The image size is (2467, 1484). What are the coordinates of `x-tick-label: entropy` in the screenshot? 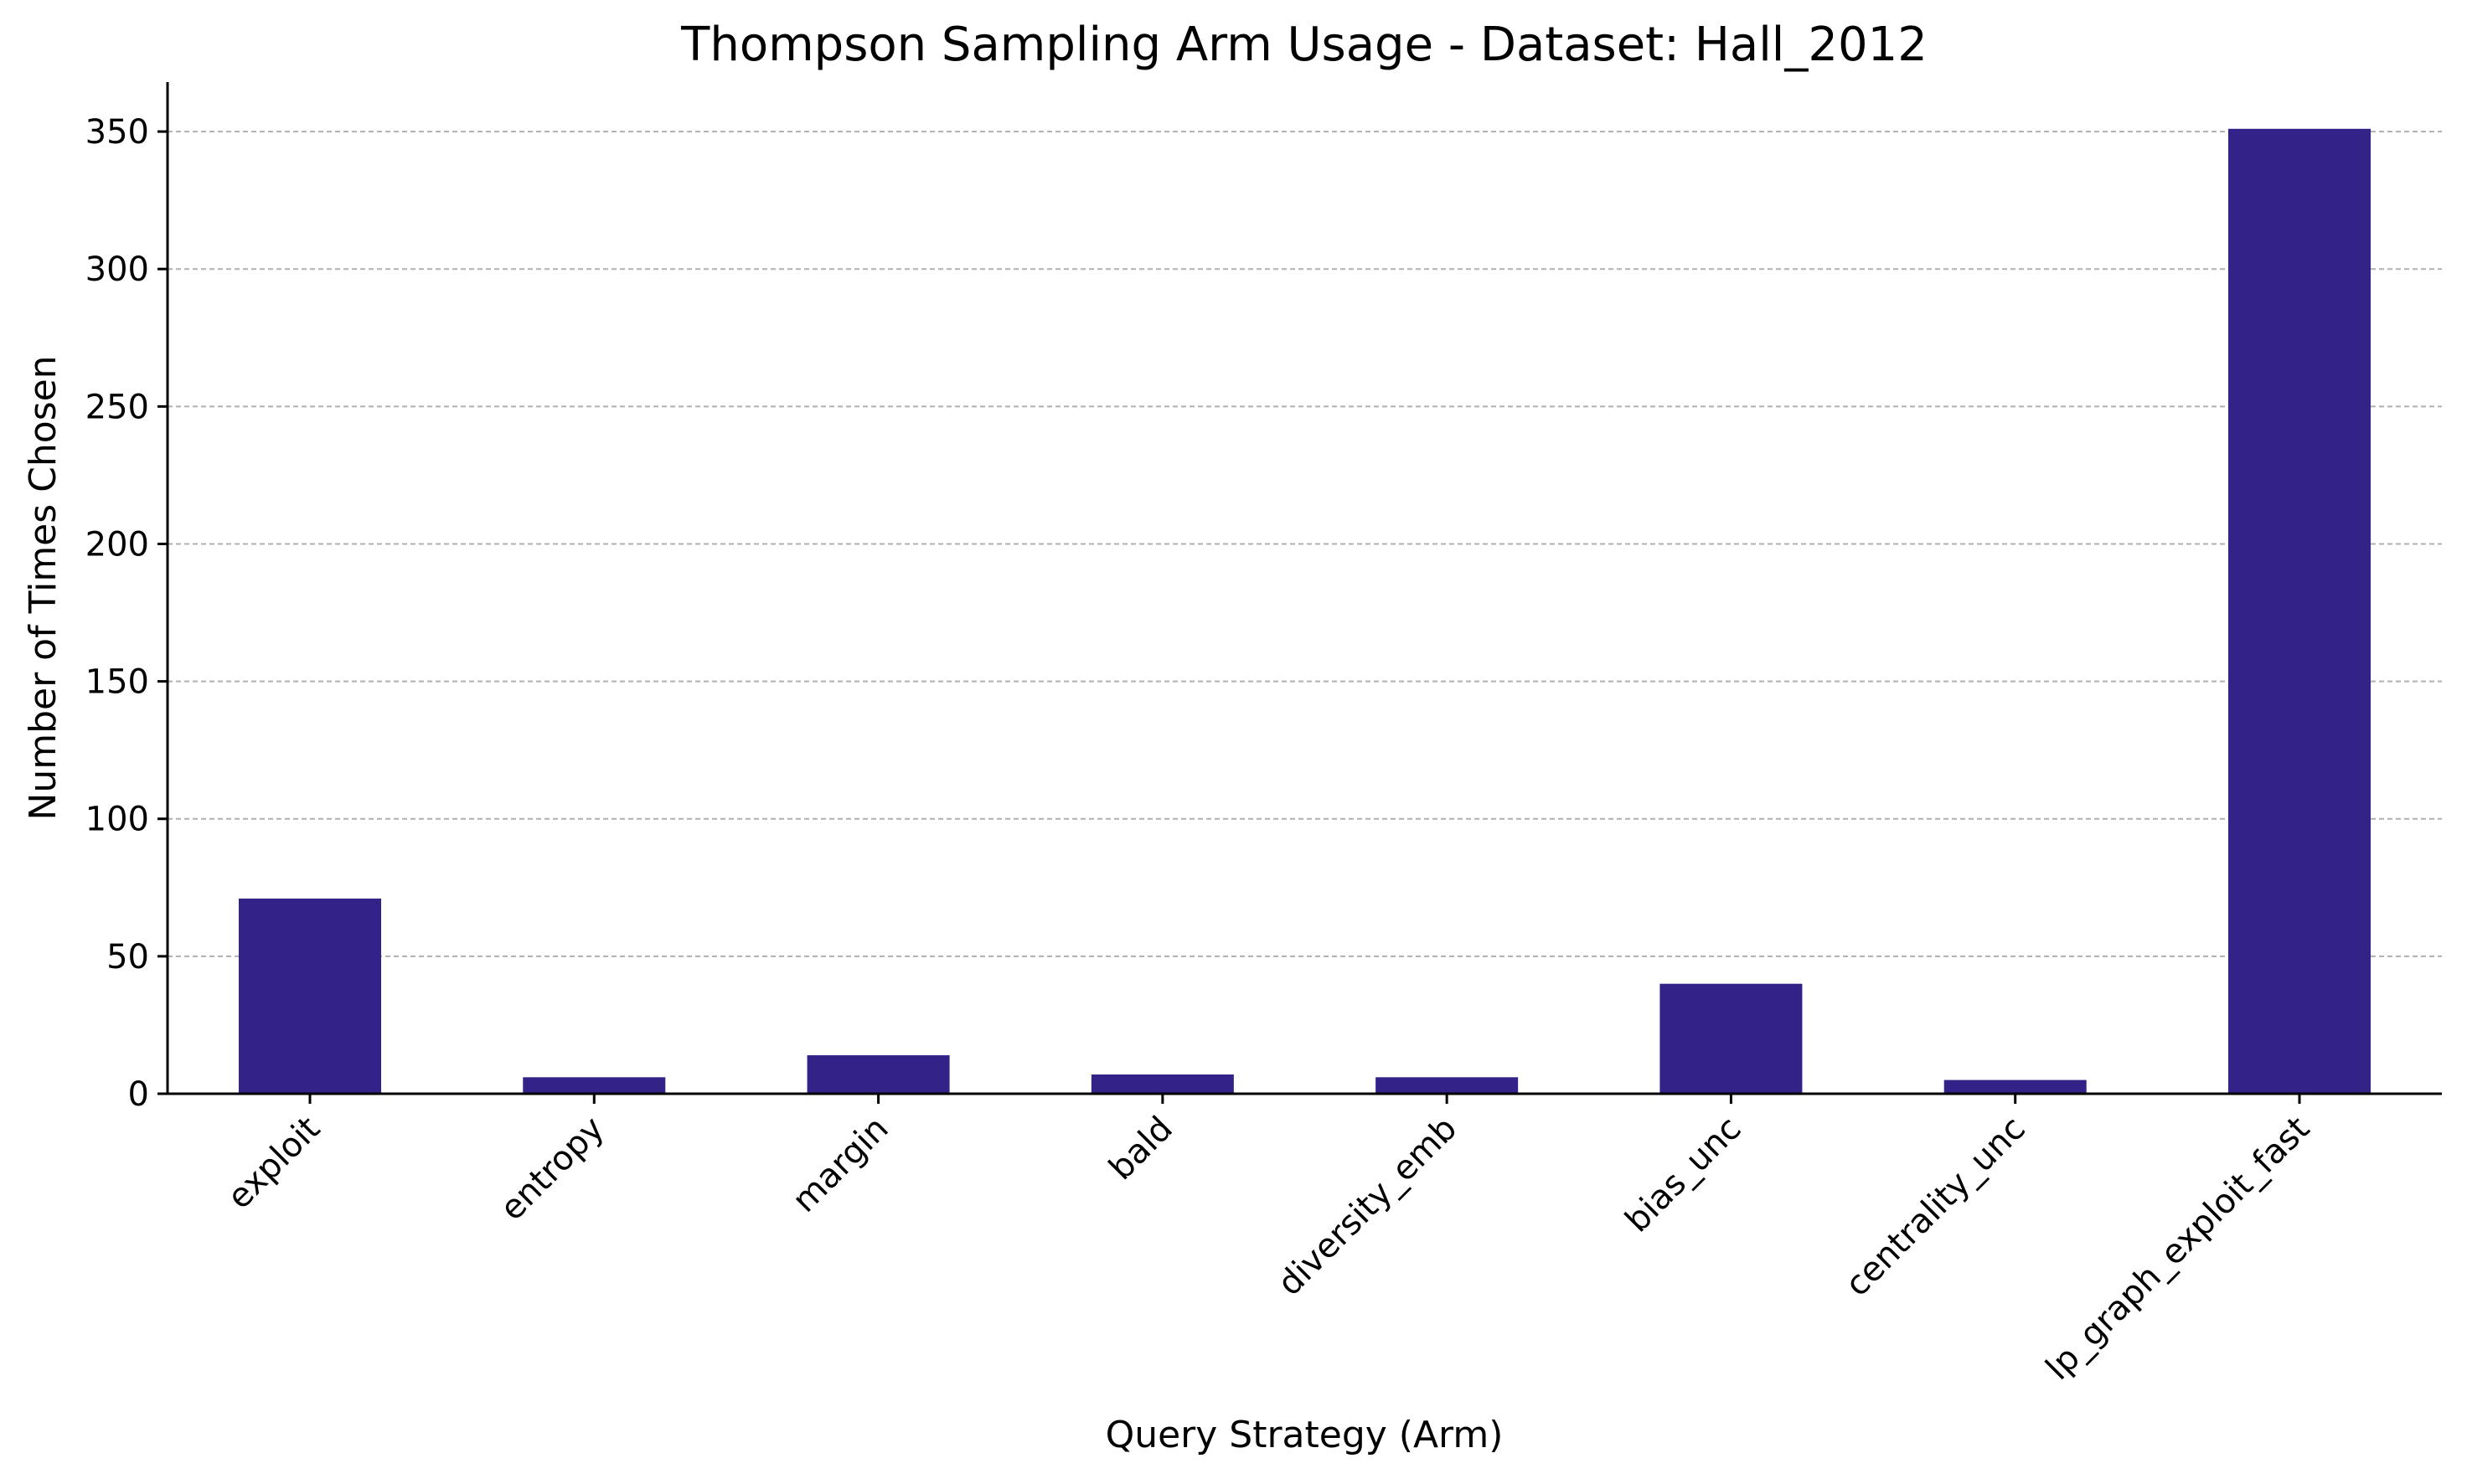 It's located at (552, 1169).